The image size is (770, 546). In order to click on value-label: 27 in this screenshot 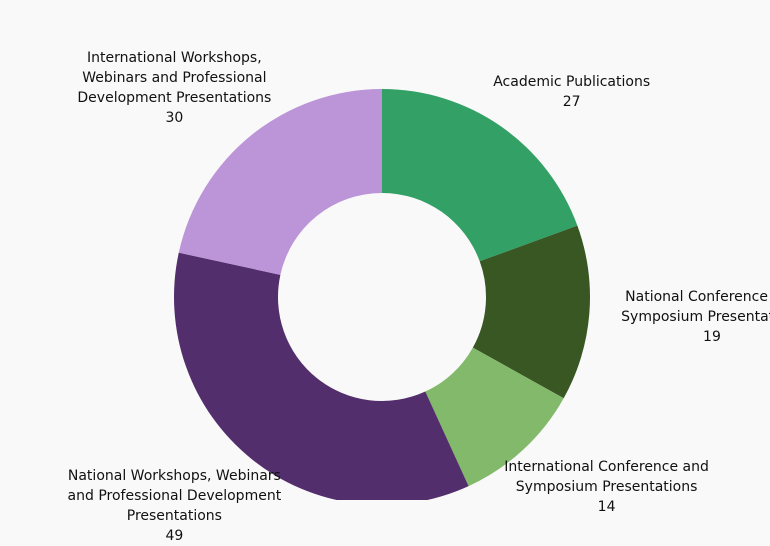, I will do `click(571, 102)`.